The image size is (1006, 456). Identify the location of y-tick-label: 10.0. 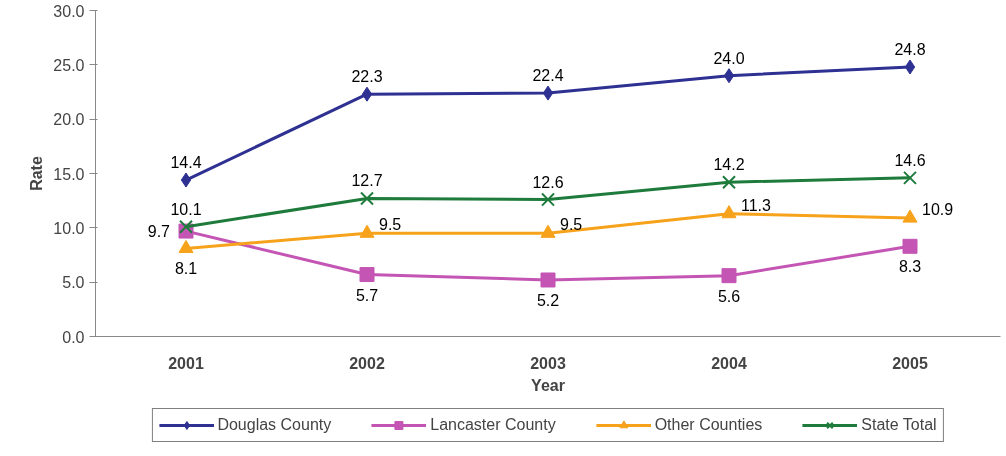
(69, 228).